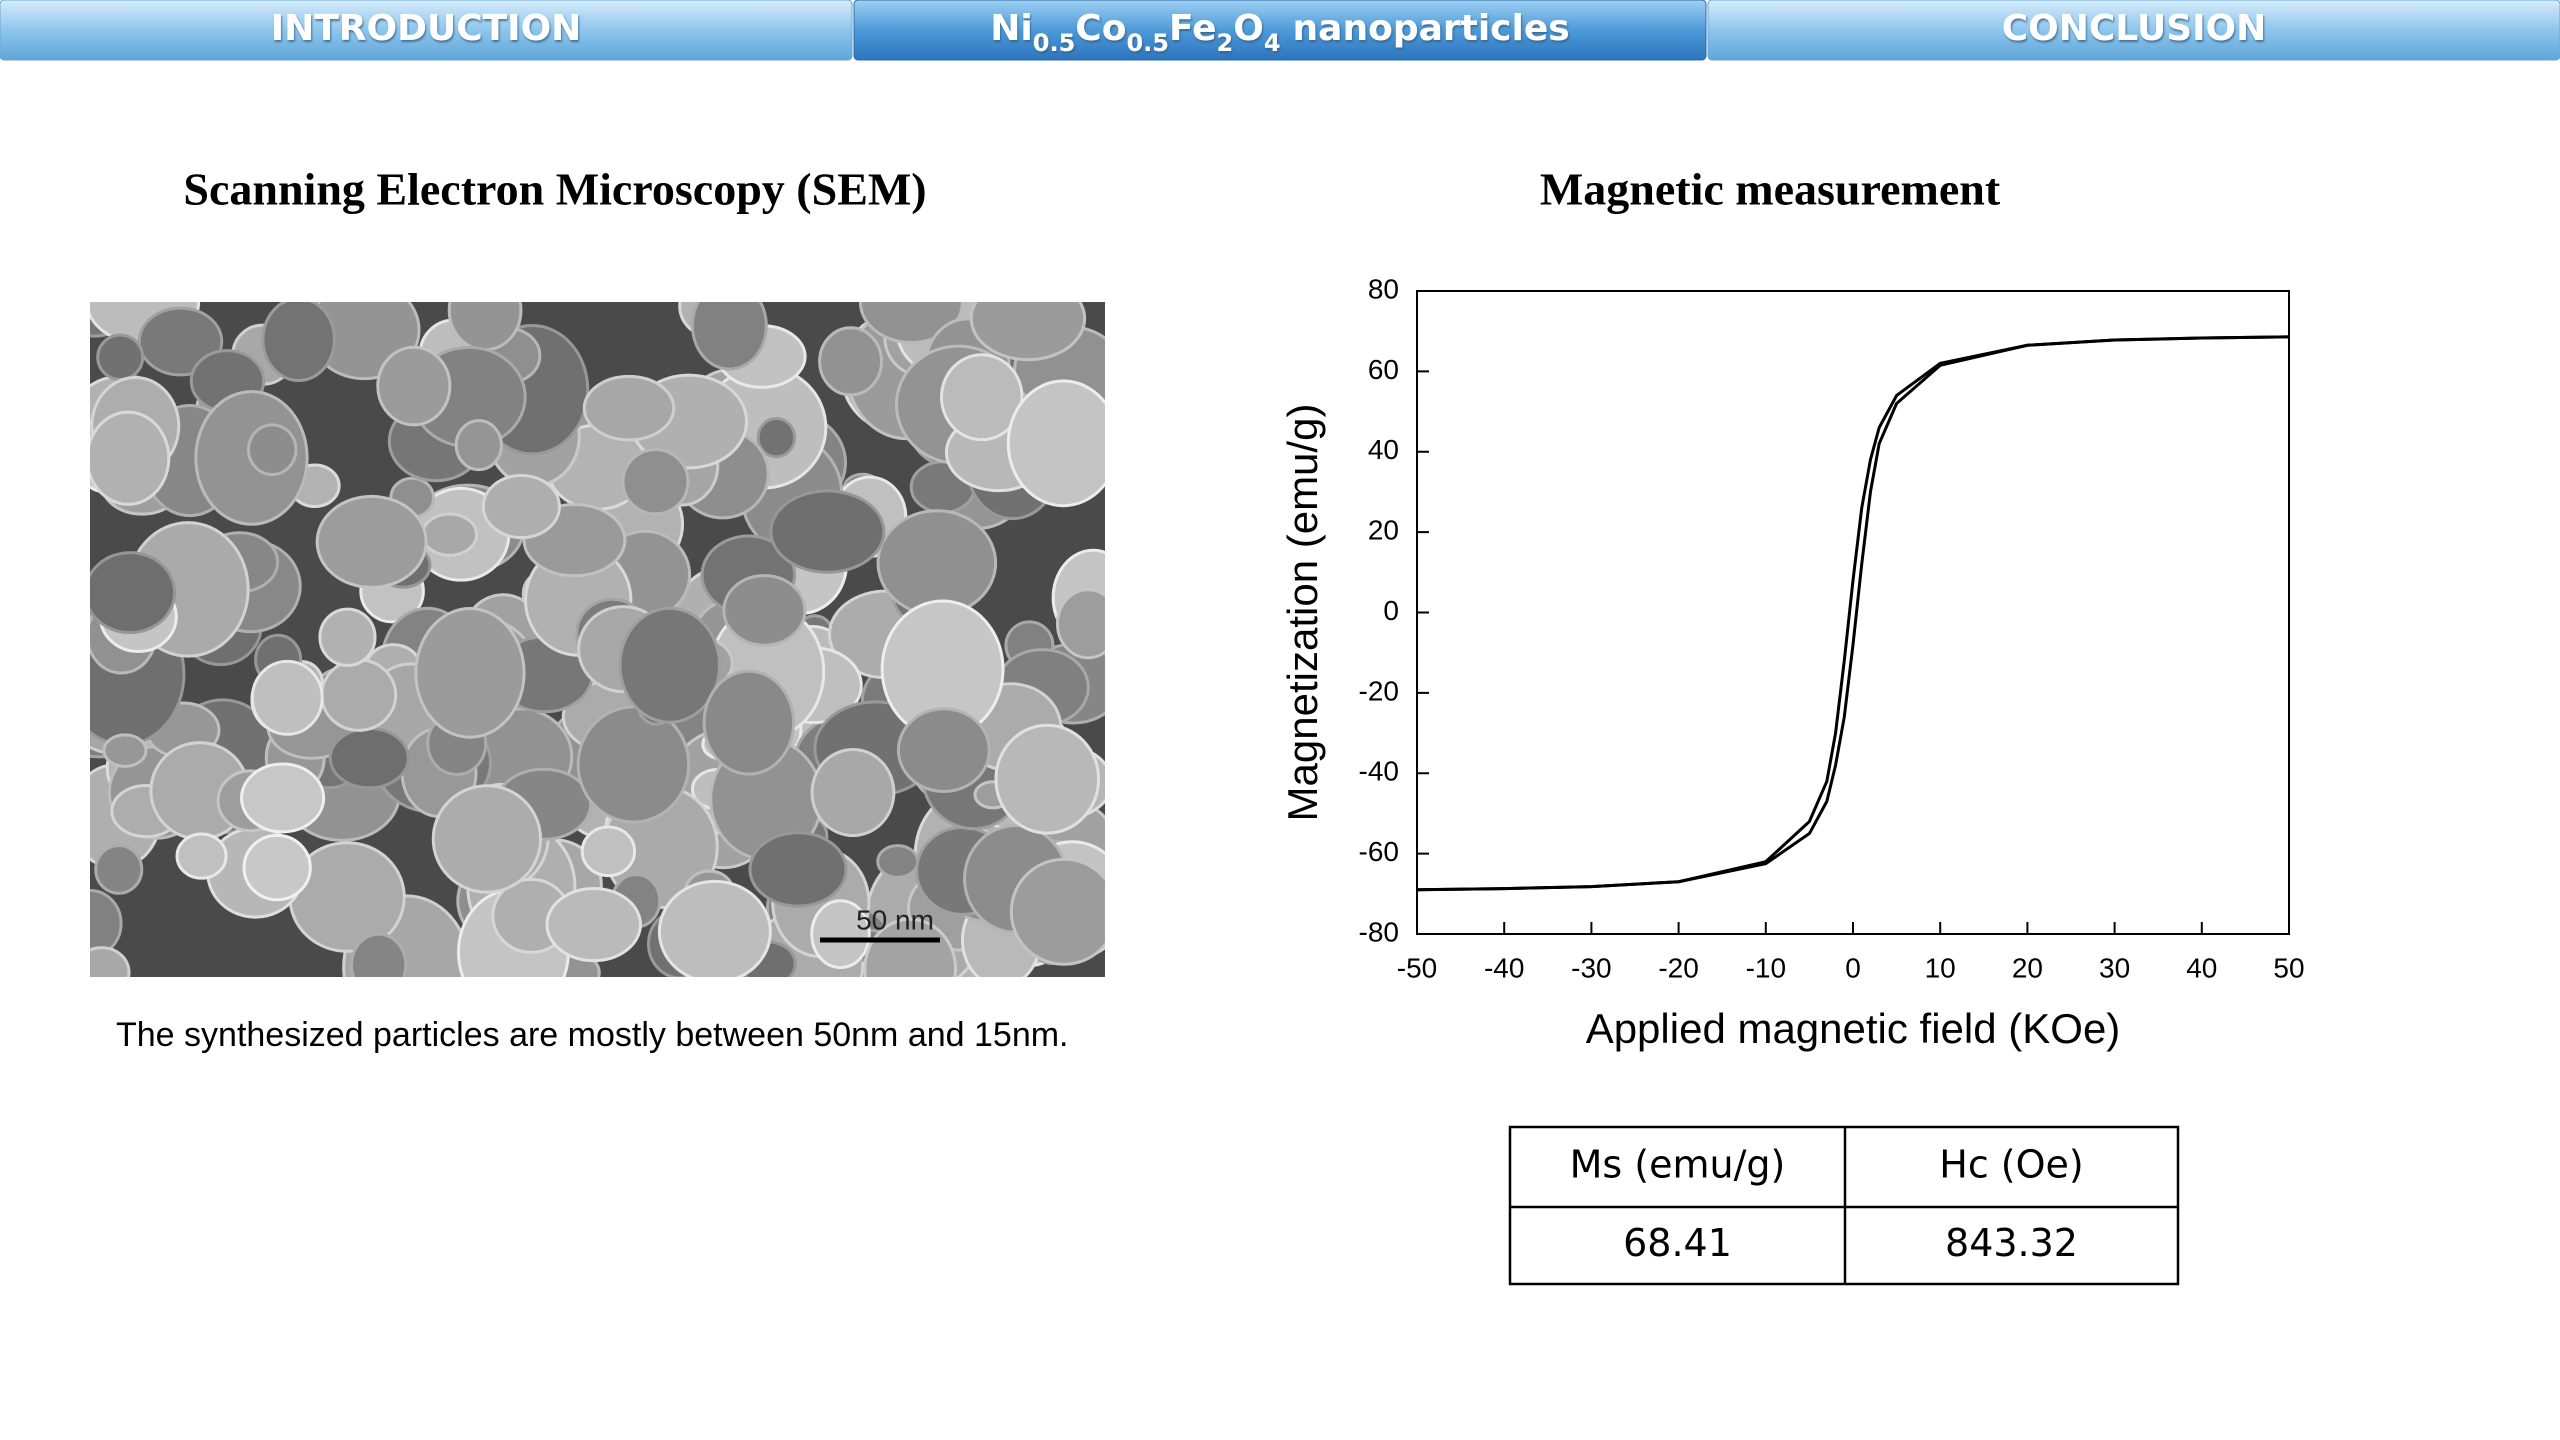 The height and width of the screenshot is (1440, 2560). Describe the element at coordinates (1678, 1165) in the screenshot. I see `table-header: Ms (emu/g)` at that location.